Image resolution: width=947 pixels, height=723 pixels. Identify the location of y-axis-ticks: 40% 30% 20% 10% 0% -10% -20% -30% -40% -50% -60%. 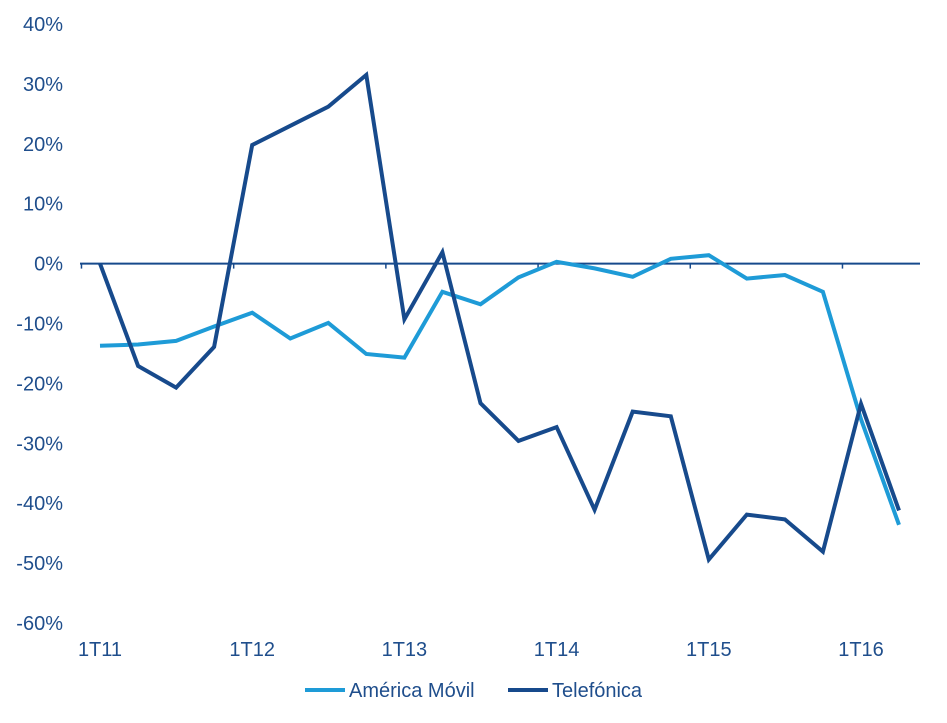
(39, 324).